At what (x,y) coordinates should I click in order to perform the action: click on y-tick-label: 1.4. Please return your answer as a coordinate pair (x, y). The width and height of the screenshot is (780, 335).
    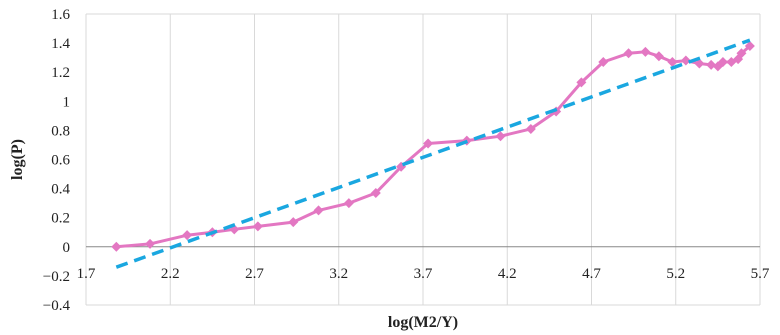
    Looking at the image, I should click on (60, 44).